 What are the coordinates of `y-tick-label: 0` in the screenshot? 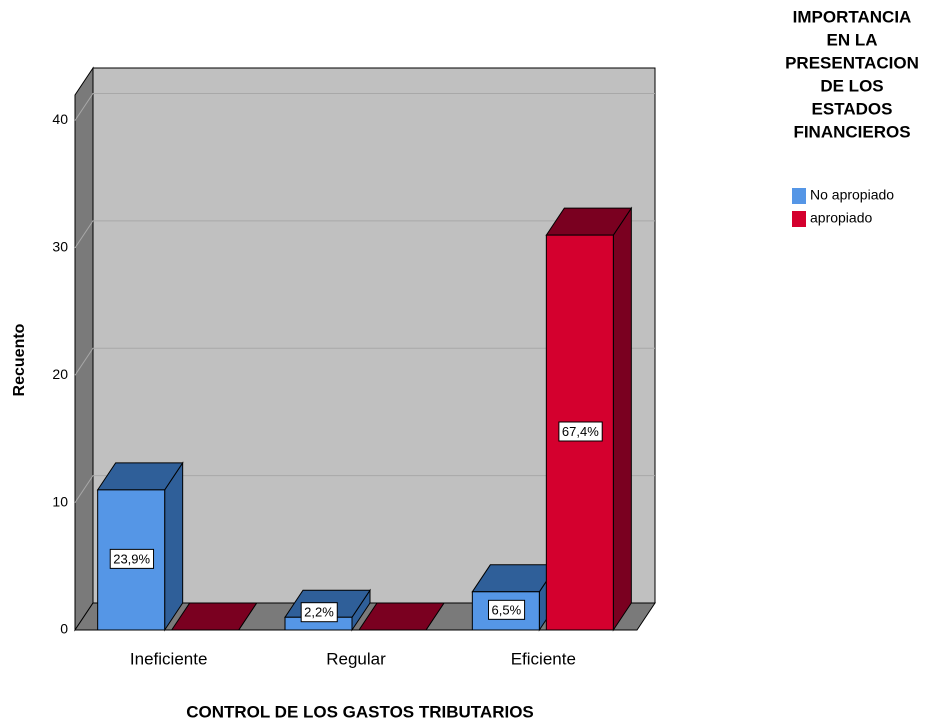 It's located at (64, 629).